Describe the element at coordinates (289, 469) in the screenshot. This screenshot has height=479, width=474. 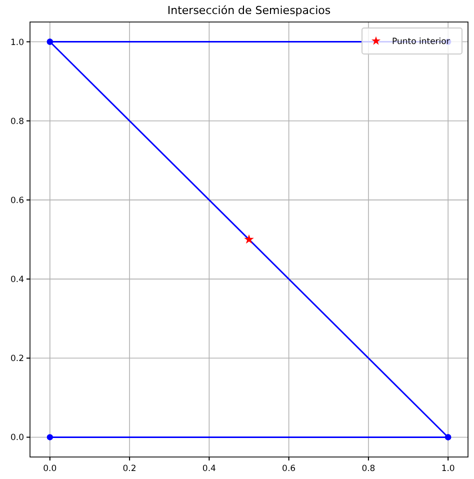
I see `x-tick-label: 0.6` at that location.